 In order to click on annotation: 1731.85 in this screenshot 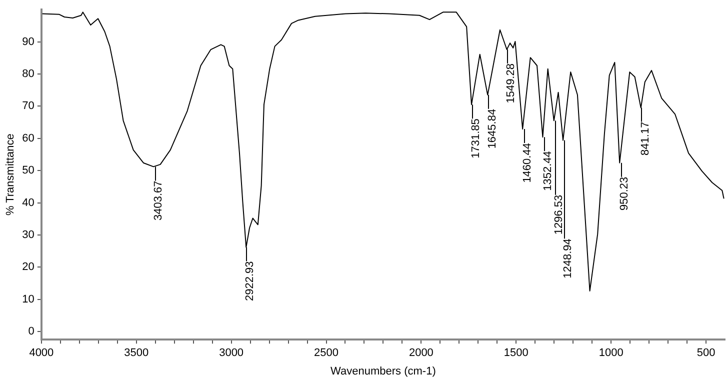, I will do `click(476, 138)`.